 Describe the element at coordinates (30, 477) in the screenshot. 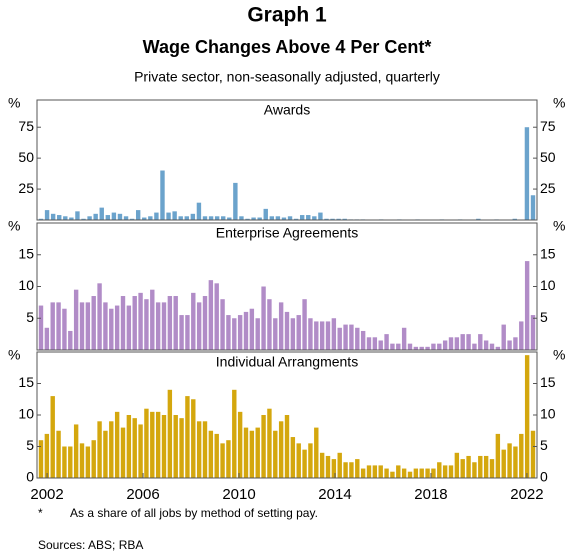

I see `y-tick-label: 0` at that location.